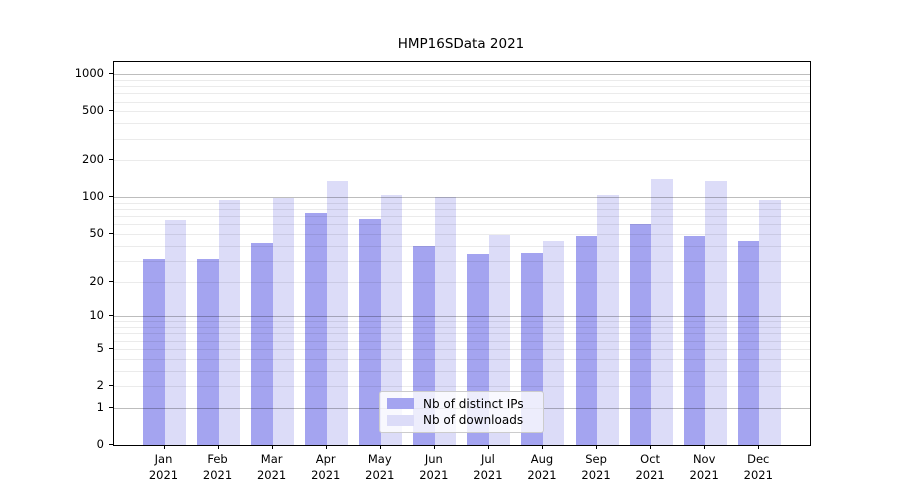  Describe the element at coordinates (488, 447) in the screenshot. I see `x-tickmark-jul` at that location.